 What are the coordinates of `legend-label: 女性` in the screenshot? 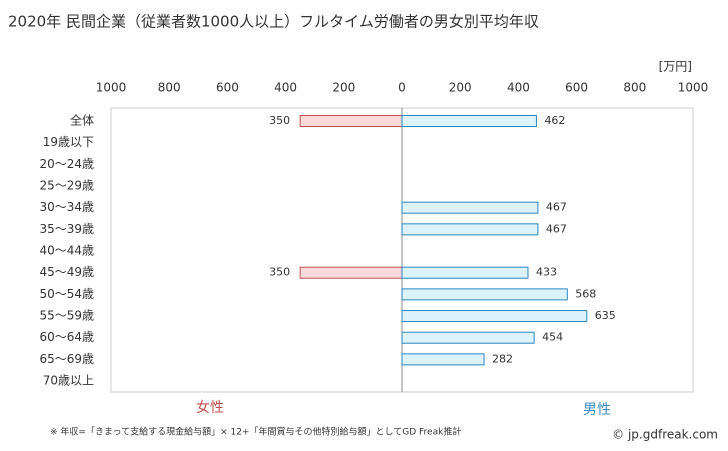 It's located at (210, 407).